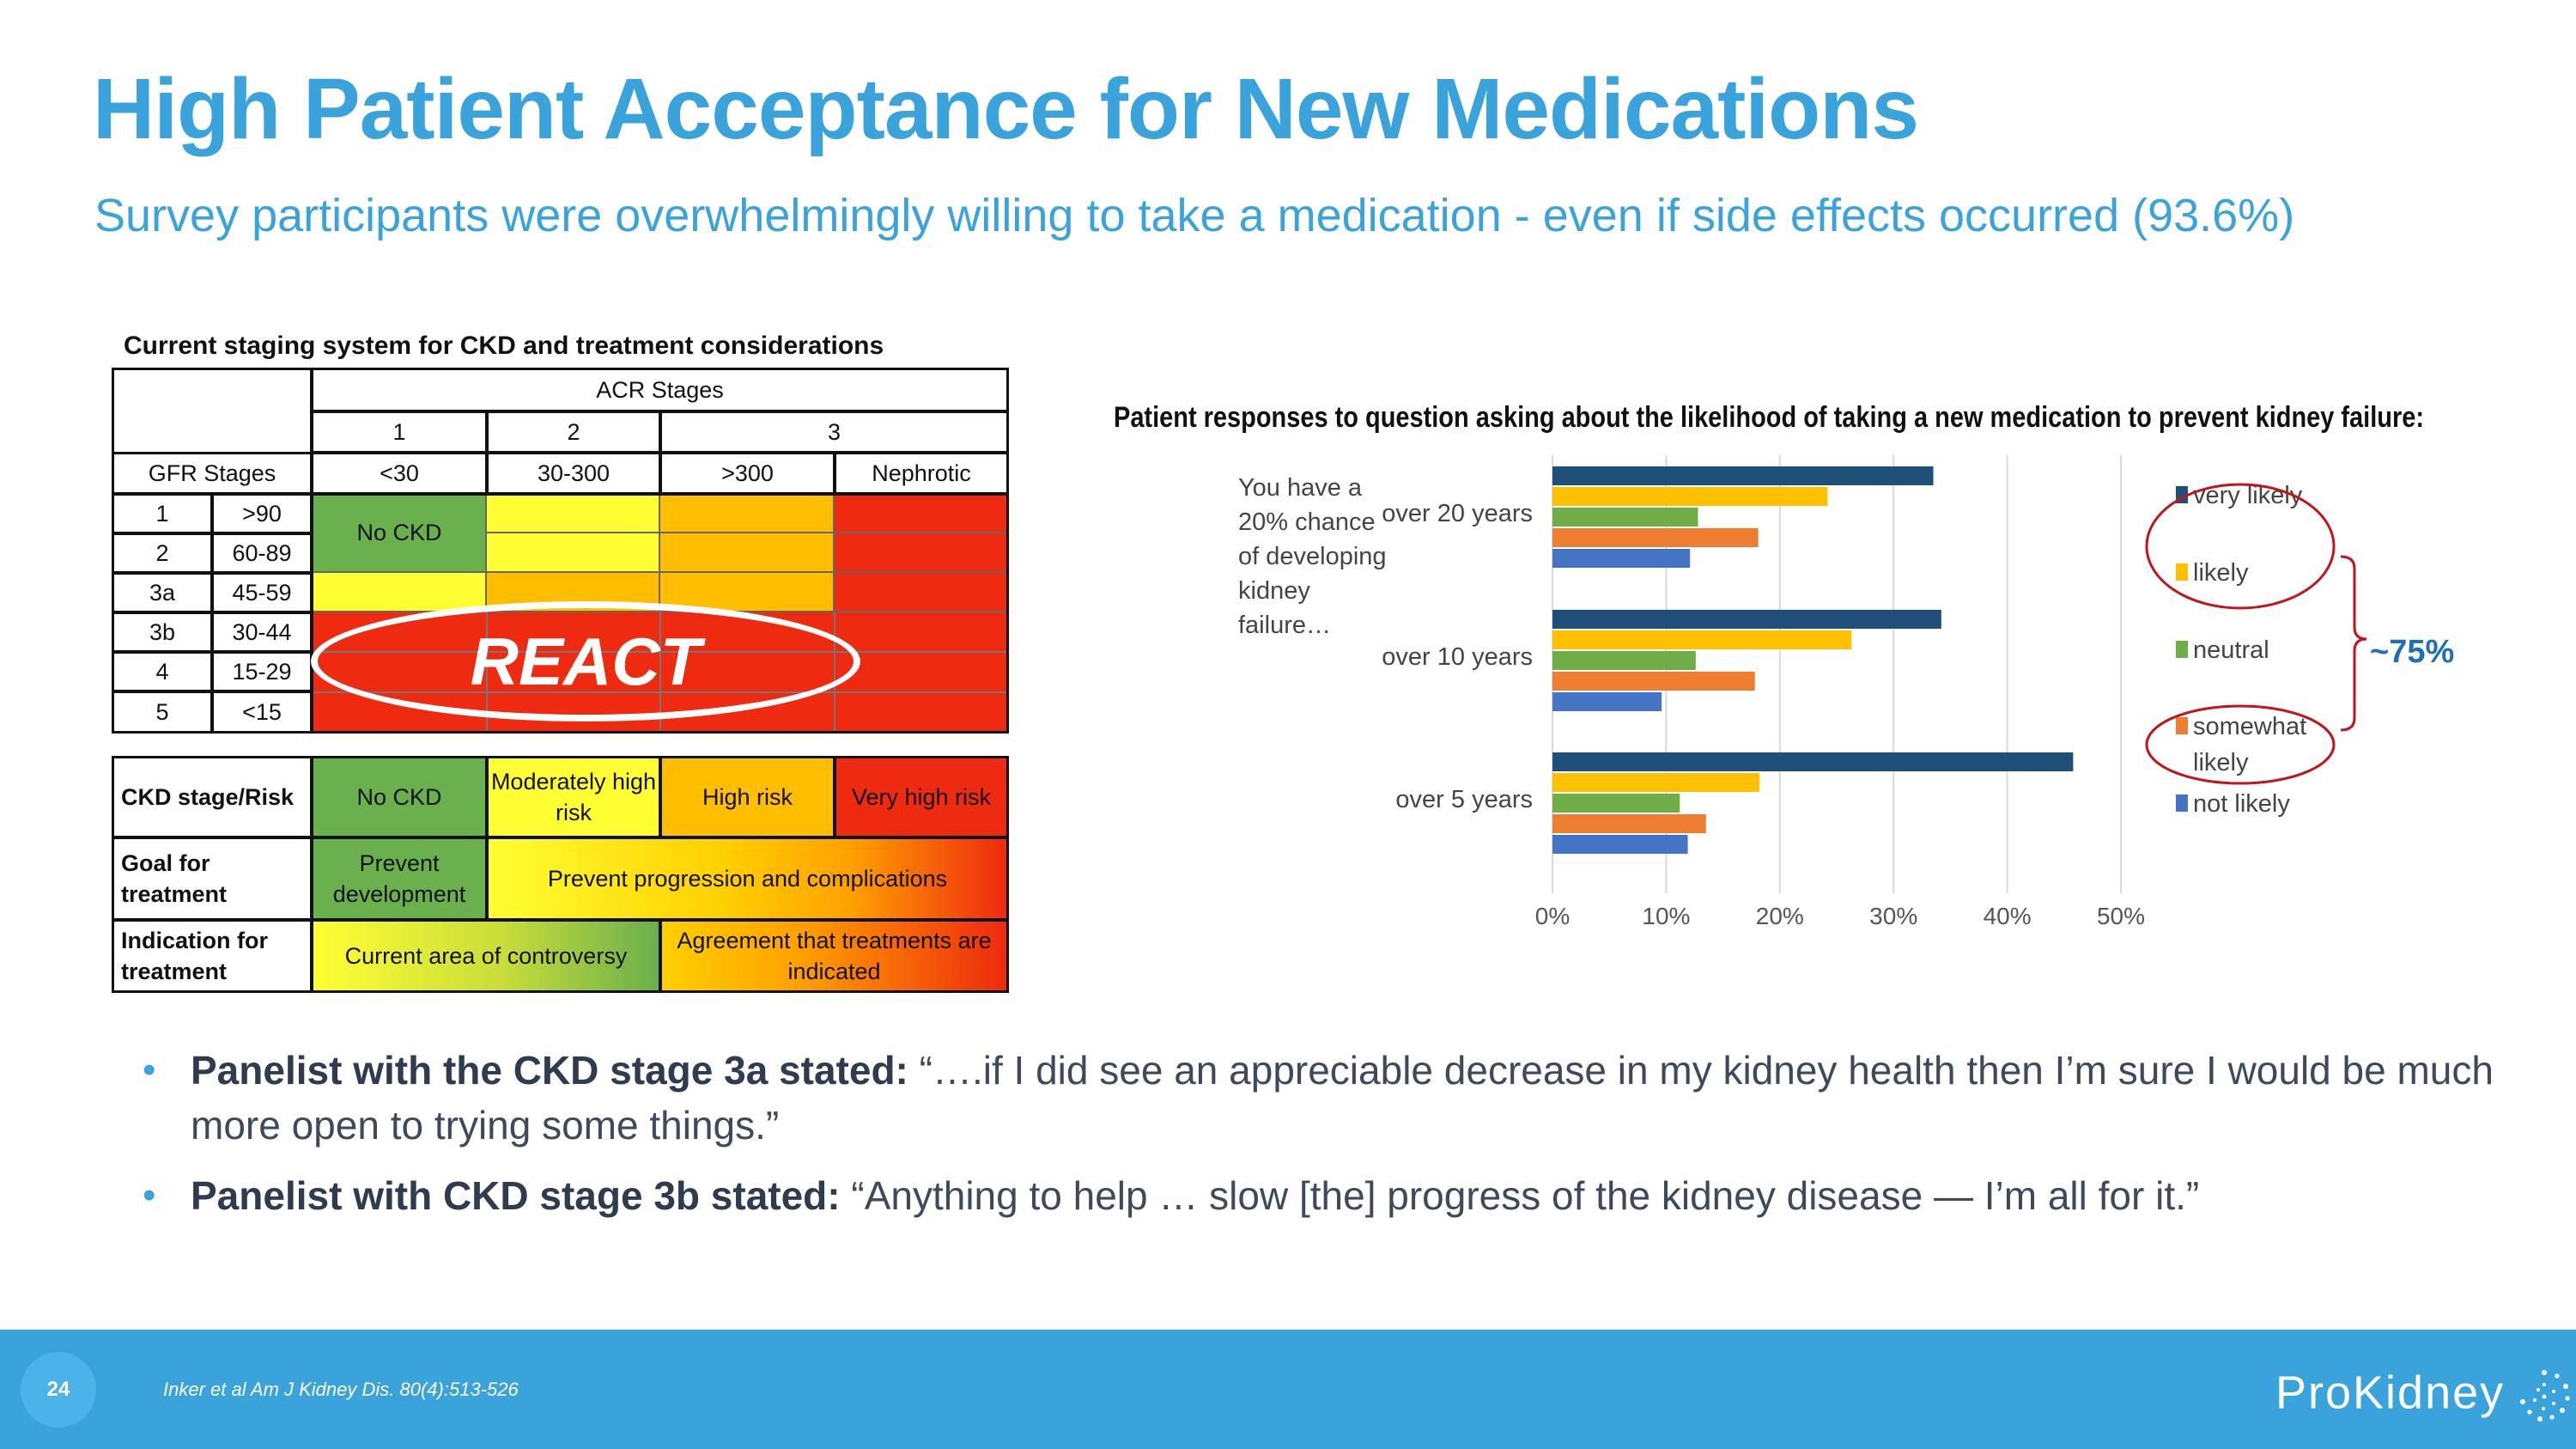 Image resolution: width=2576 pixels, height=1449 pixels. Describe the element at coordinates (921, 473) in the screenshot. I see `acr-range-4: Nephrotic` at that location.